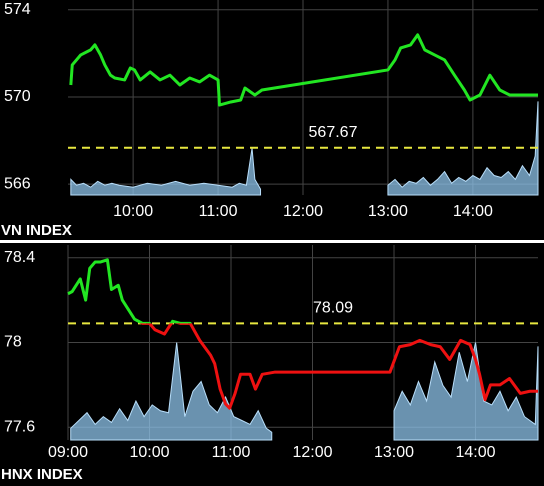 The height and width of the screenshot is (486, 544). What do you see at coordinates (36, 230) in the screenshot?
I see `panel-title: VN INDEX` at bounding box center [36, 230].